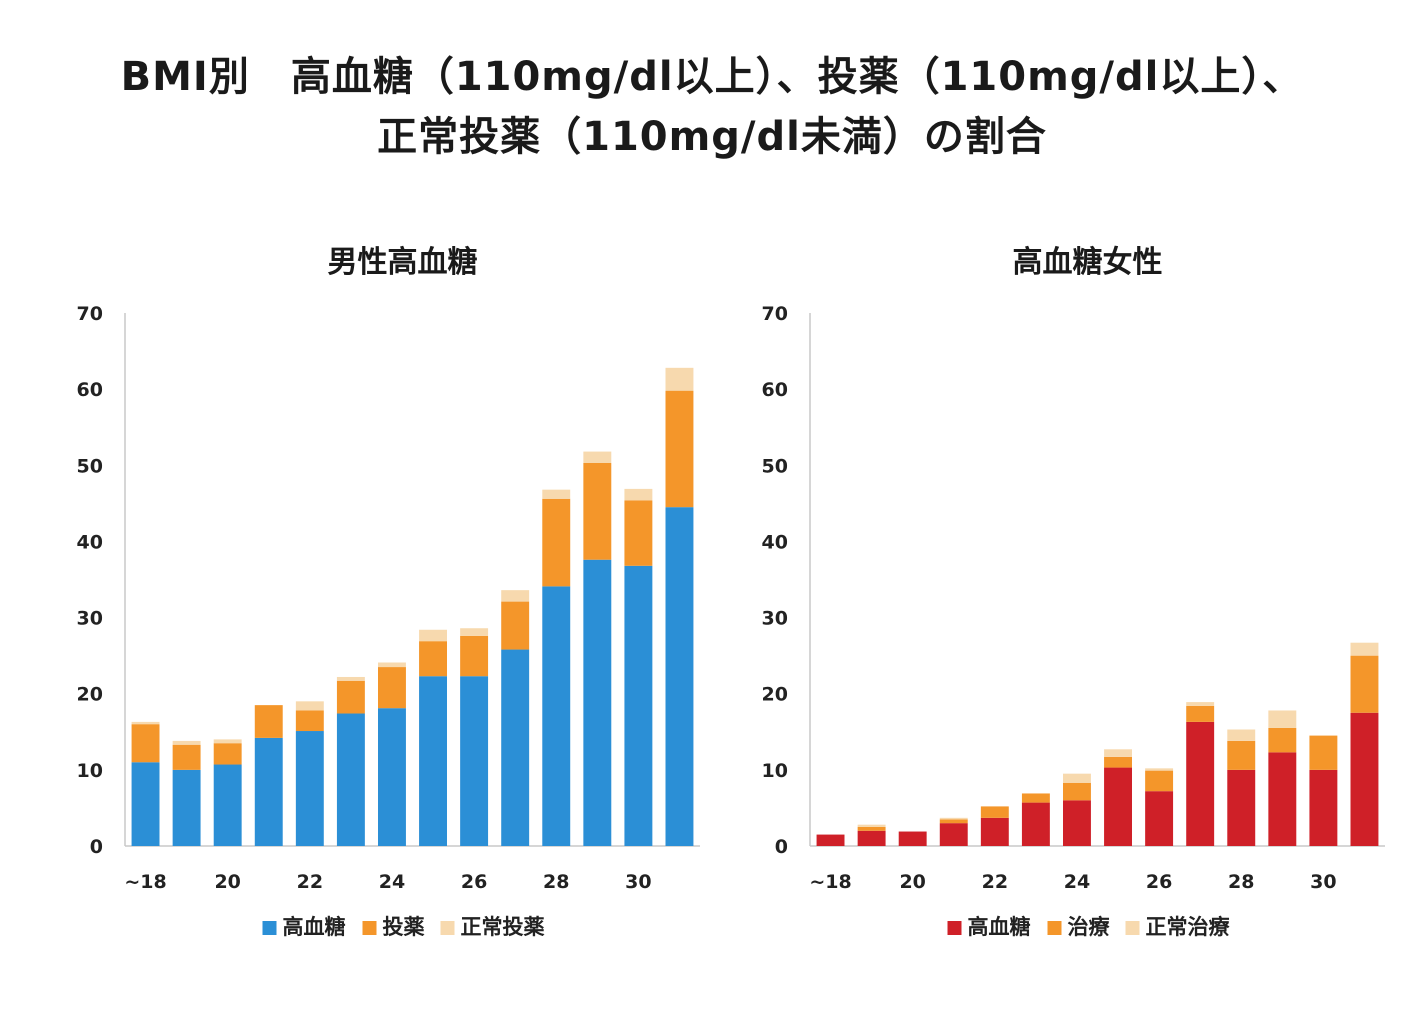 The height and width of the screenshot is (1009, 1424). What do you see at coordinates (90, 619) in the screenshot?
I see `male-y-tick-label: 30` at bounding box center [90, 619].